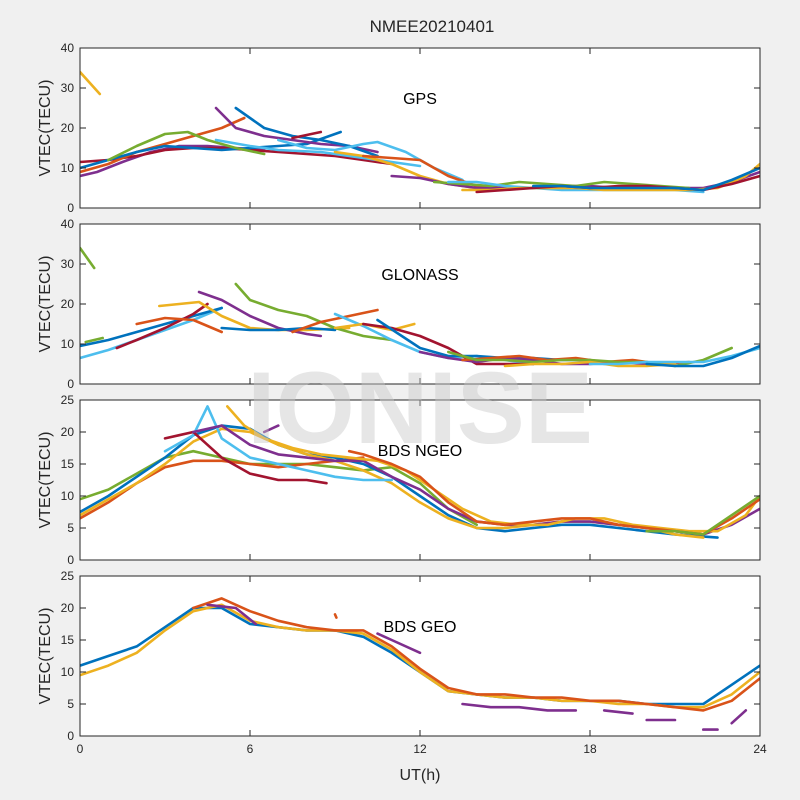  What do you see at coordinates (420, 749) in the screenshot?
I see `x-tick-label: 12` at bounding box center [420, 749].